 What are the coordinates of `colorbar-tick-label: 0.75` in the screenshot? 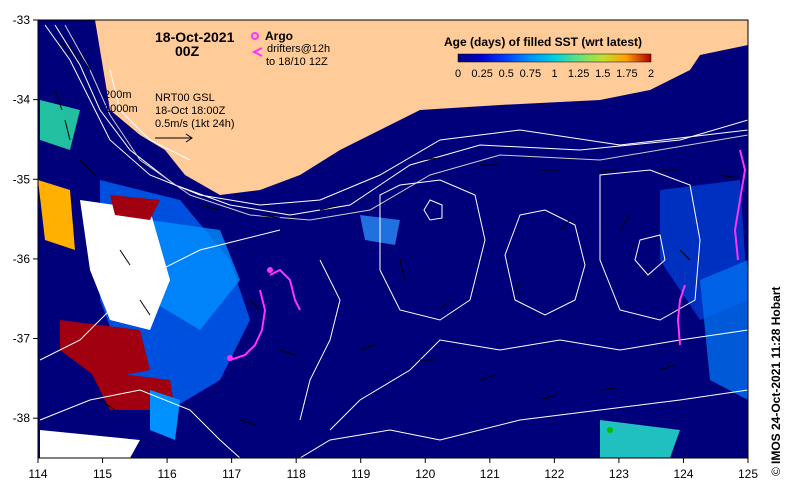 It's located at (530, 74).